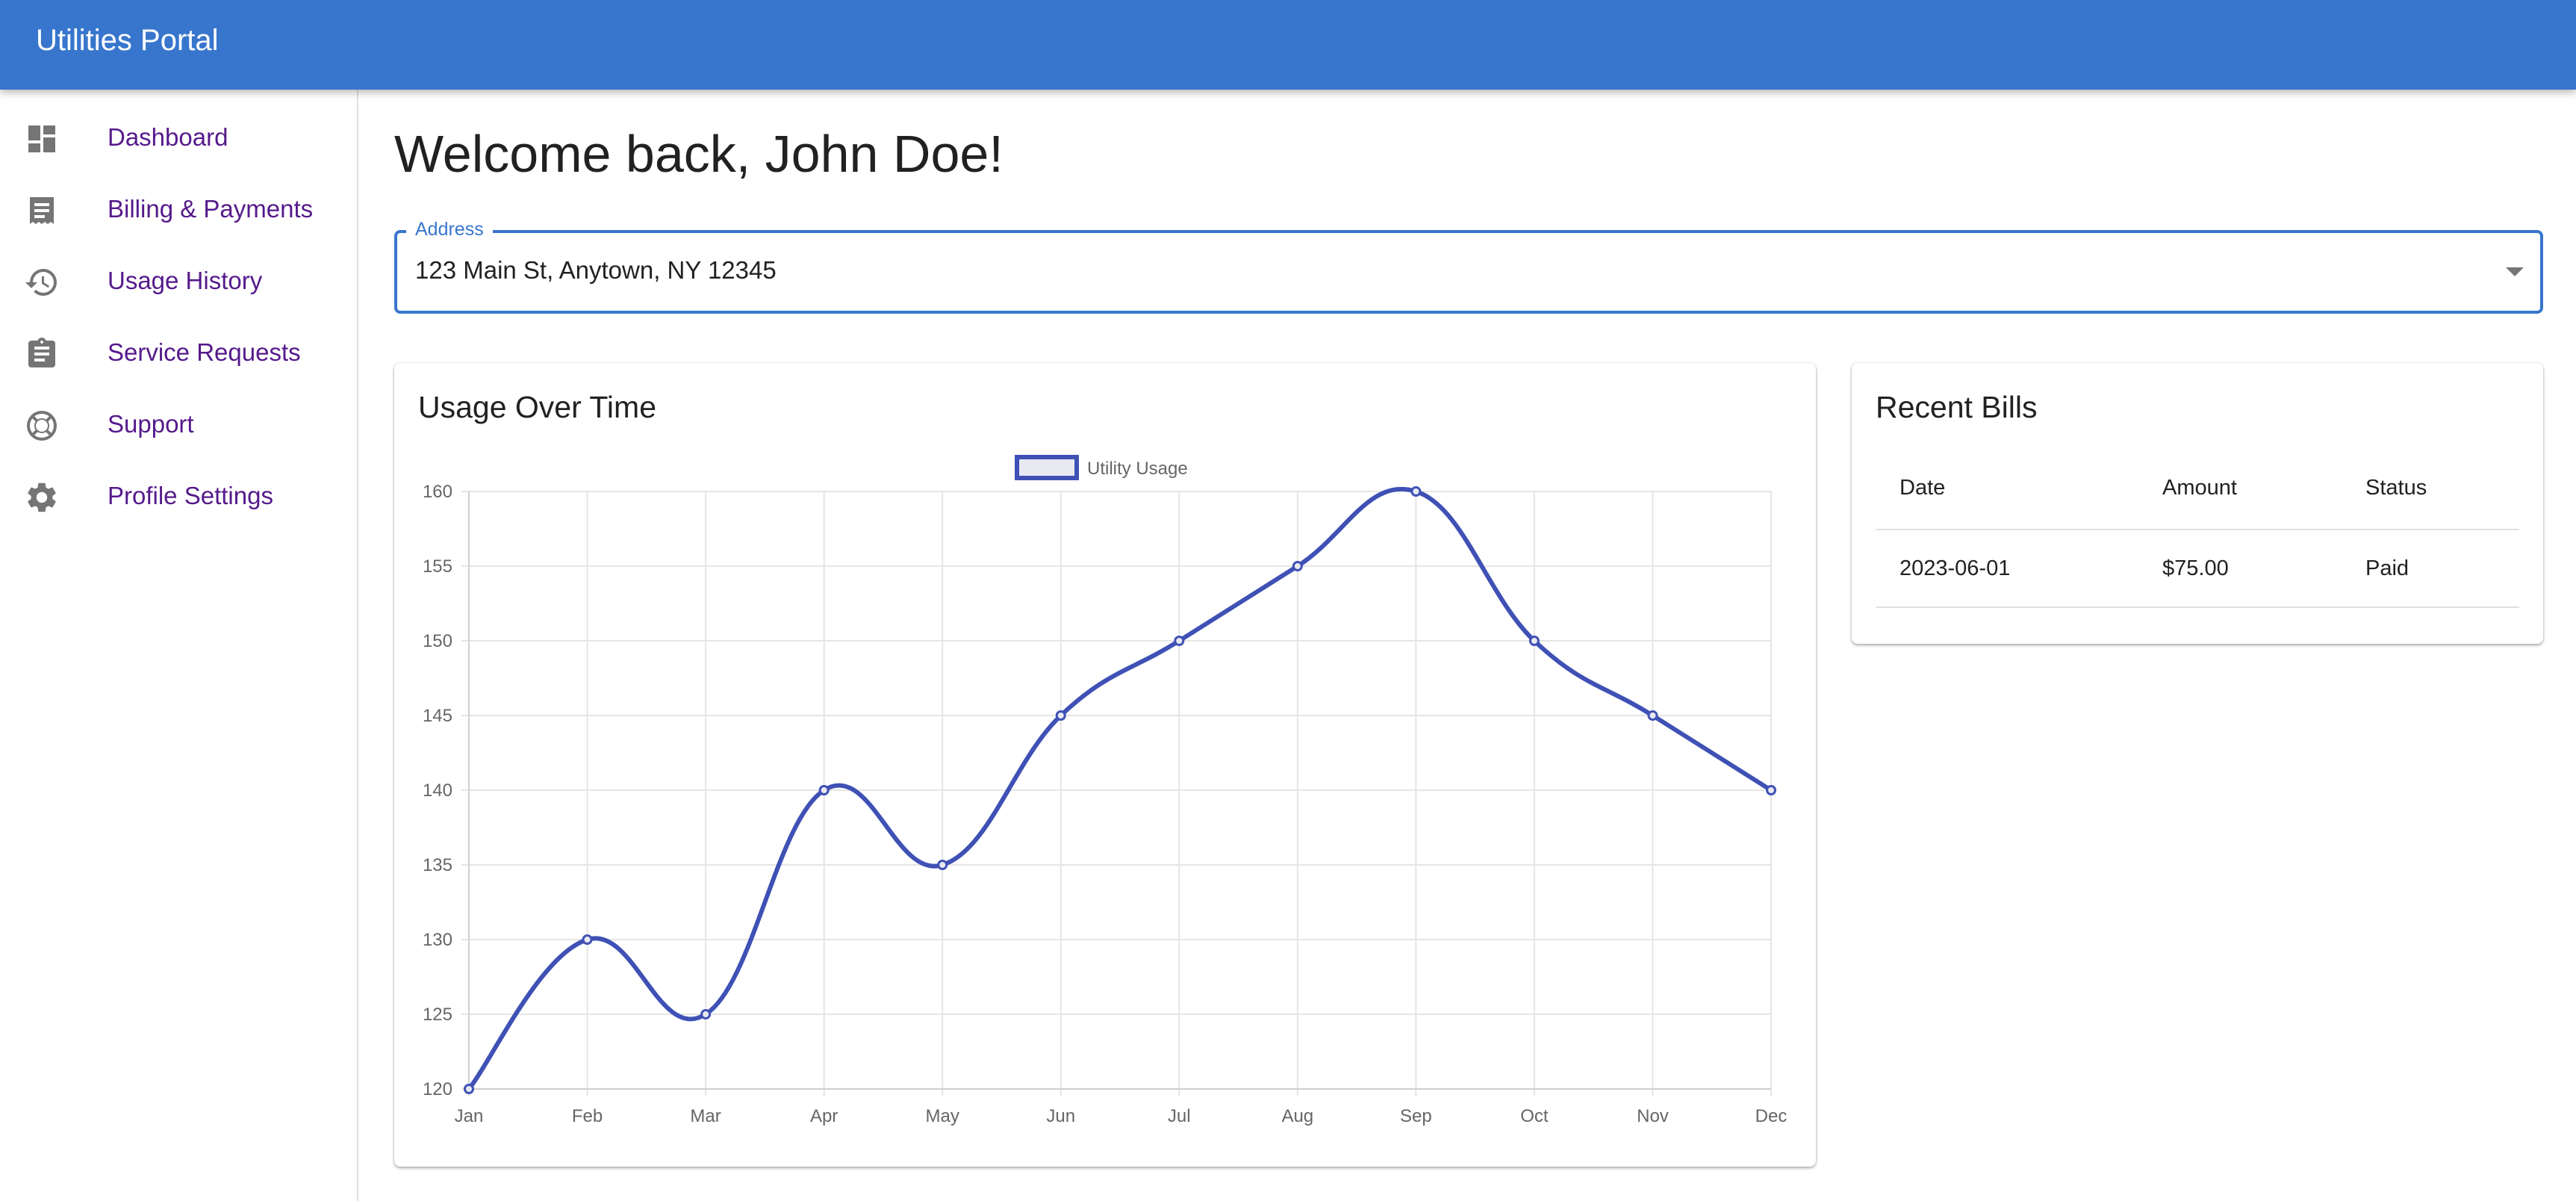  I want to click on sidebar-item-profile-settings: Profile Settings, so click(178, 496).